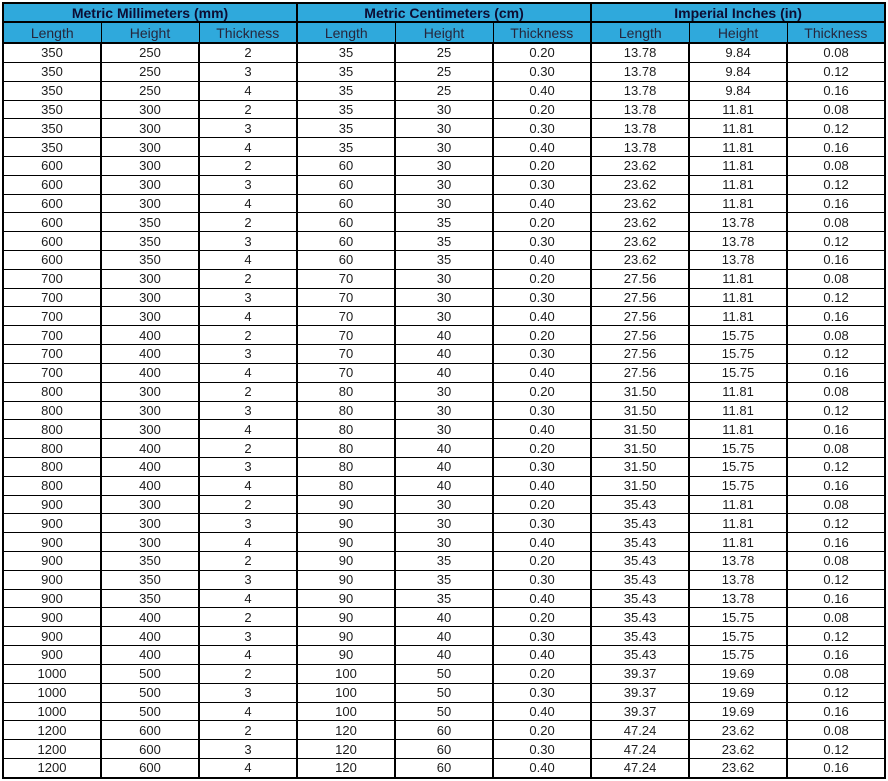  I want to click on table-row: 900 350 4 90 35 0.40 35.43 13.78 0.16, so click(444, 598).